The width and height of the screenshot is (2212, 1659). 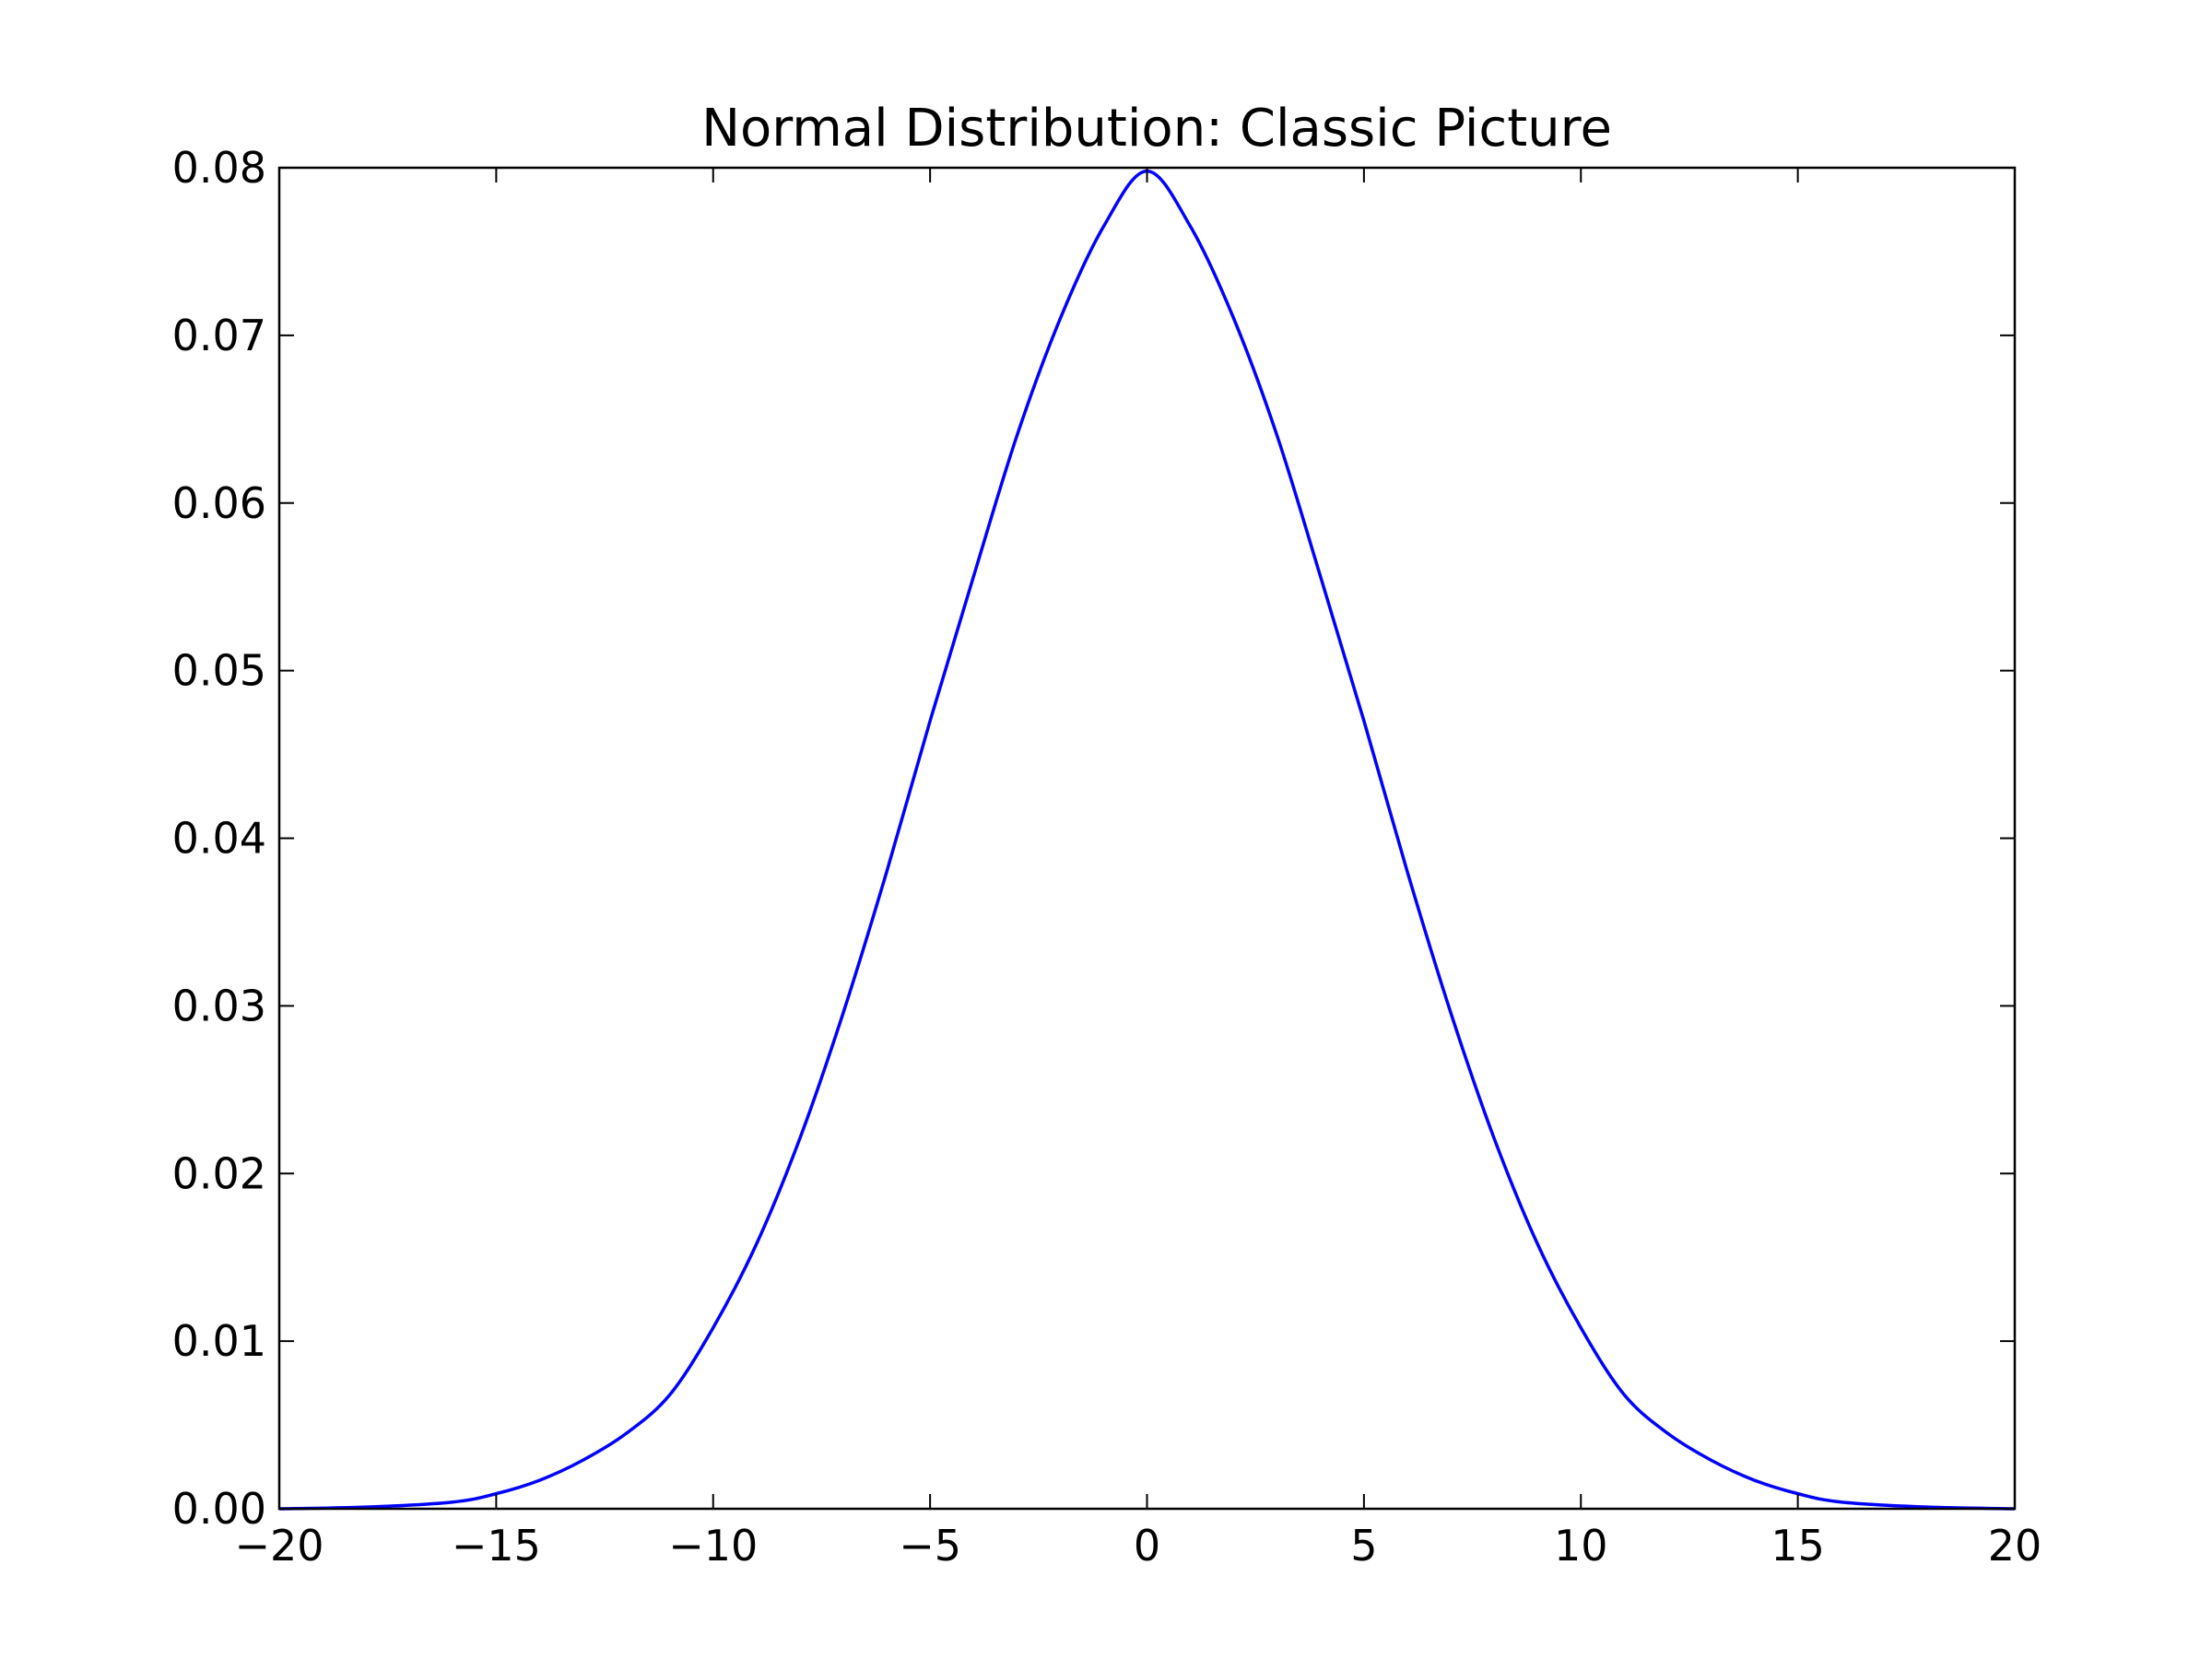 I want to click on x-tick-label: 0, so click(x=1147, y=1546).